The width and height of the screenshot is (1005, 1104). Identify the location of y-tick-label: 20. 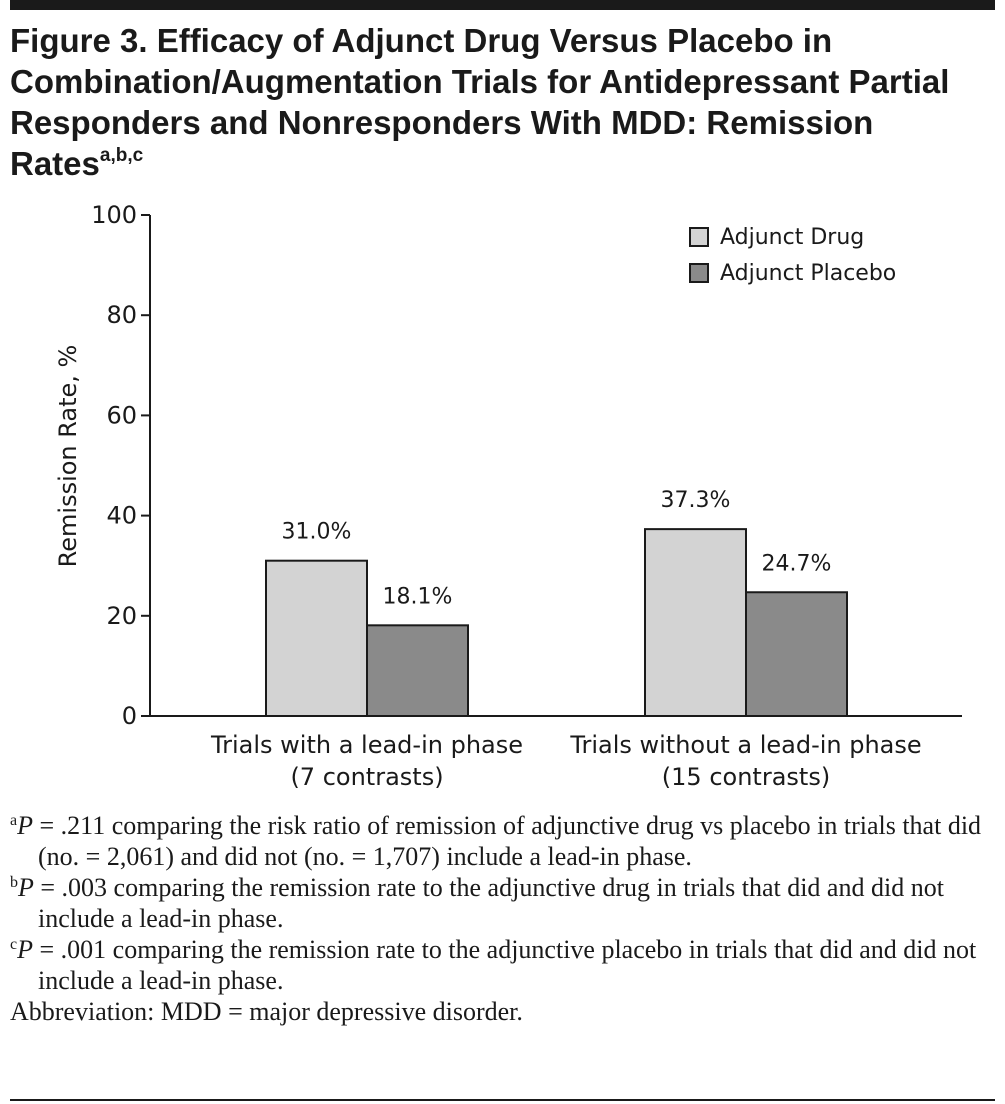
(121, 616).